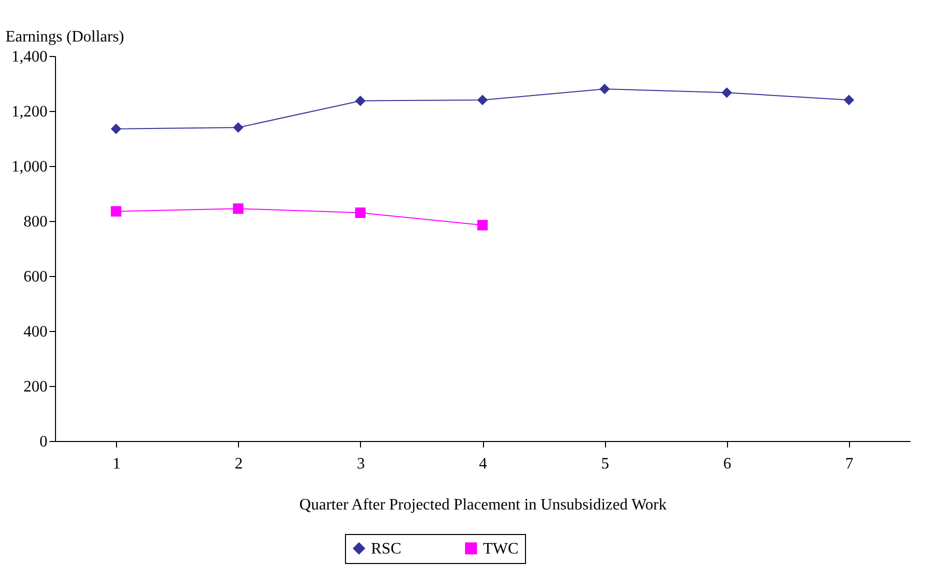  Describe the element at coordinates (849, 464) in the screenshot. I see `x-tick-label: 7` at that location.